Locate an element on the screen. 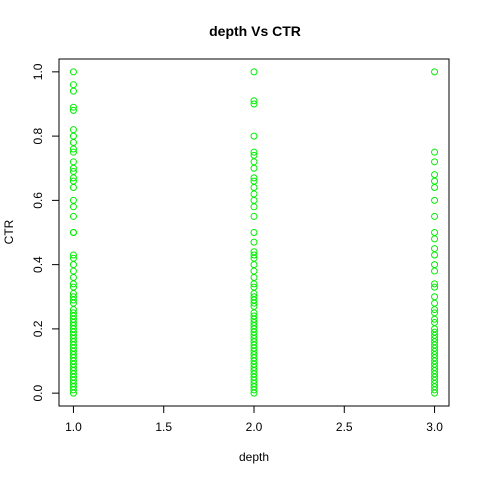  y-tick-label: 0.6 is located at coordinates (38, 200).